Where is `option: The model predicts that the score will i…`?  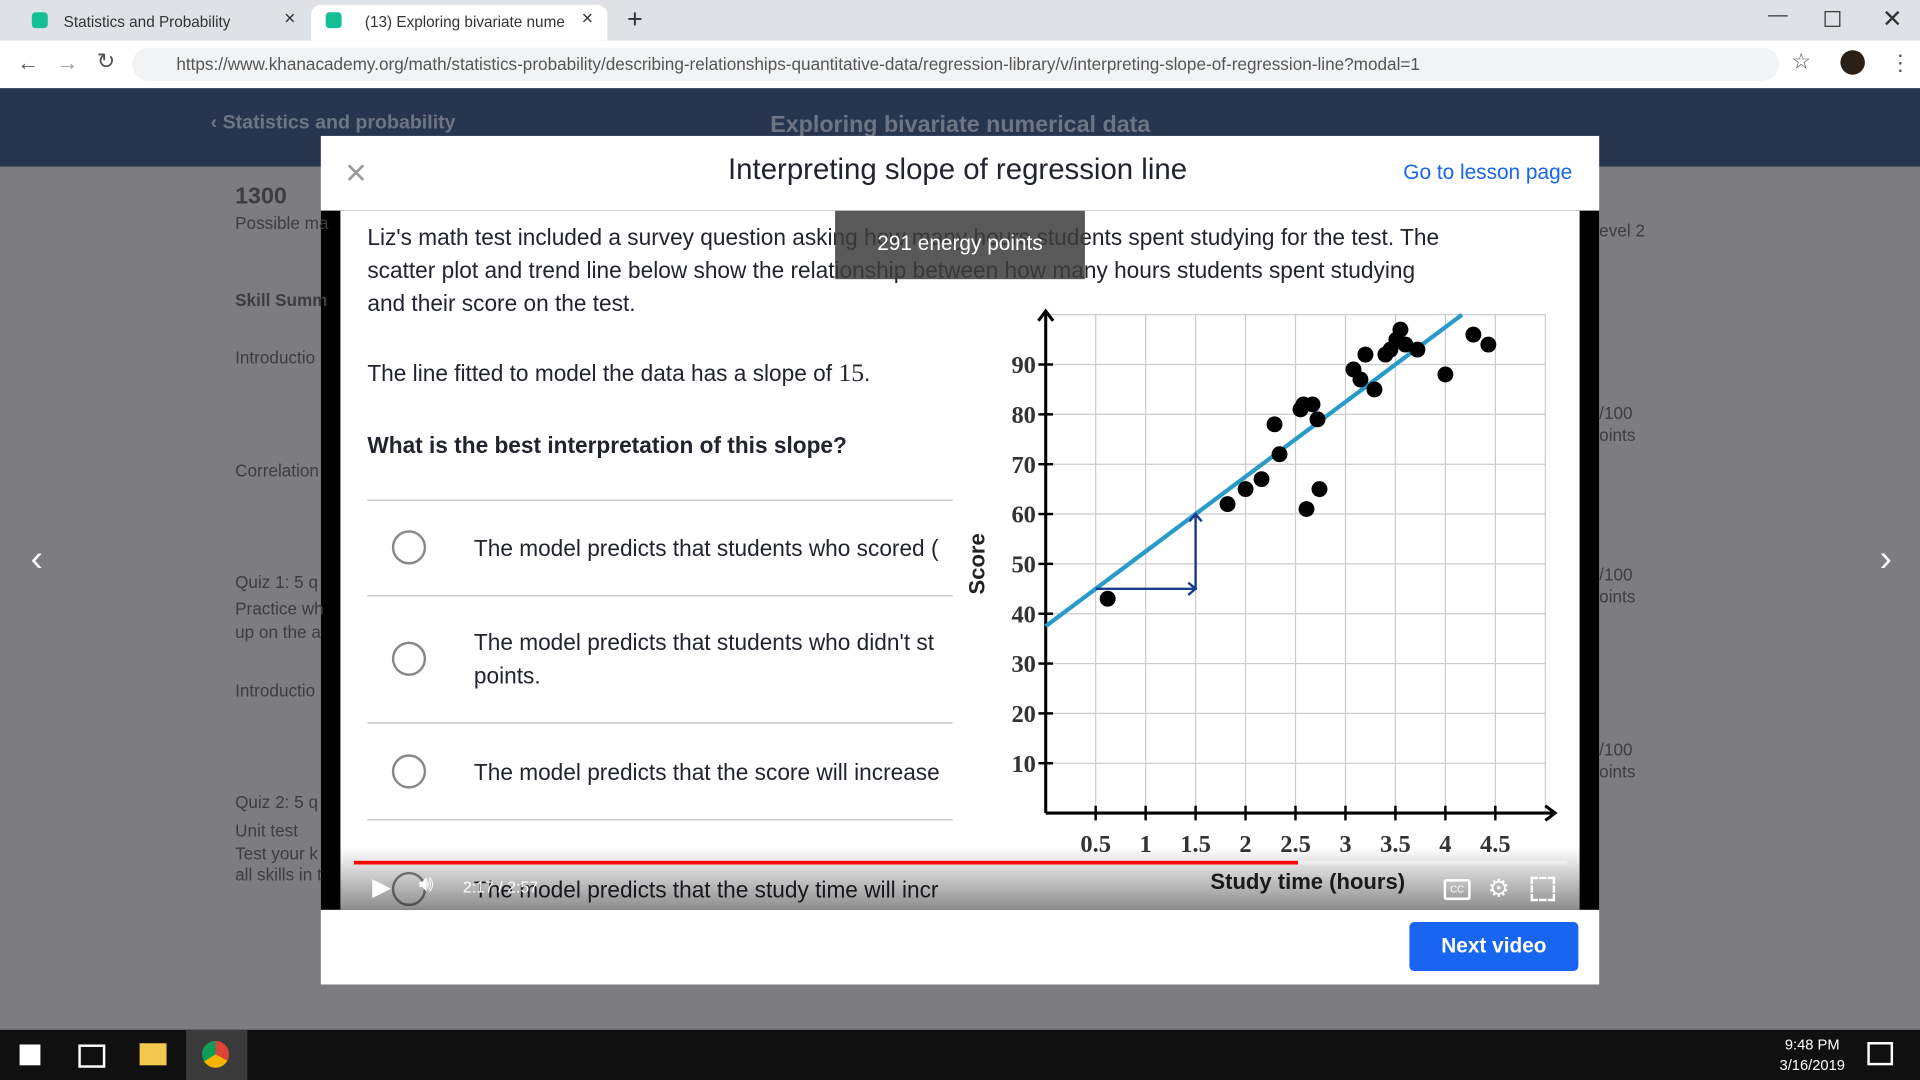 option: The model predicts that the score will i… is located at coordinates (661, 772).